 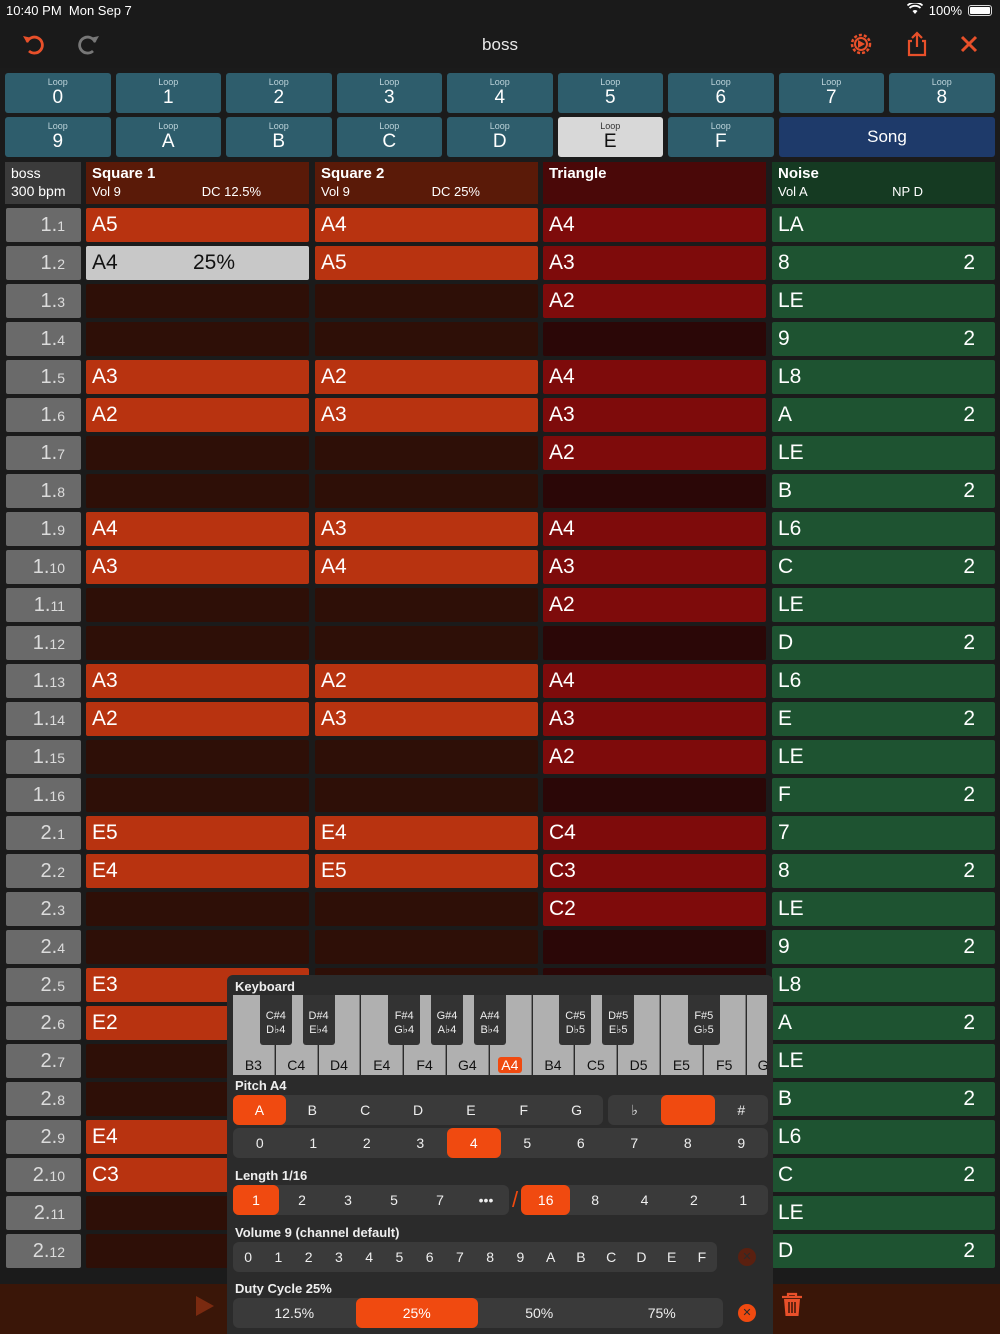 I want to click on beat-label: 1.5, so click(x=43, y=377).